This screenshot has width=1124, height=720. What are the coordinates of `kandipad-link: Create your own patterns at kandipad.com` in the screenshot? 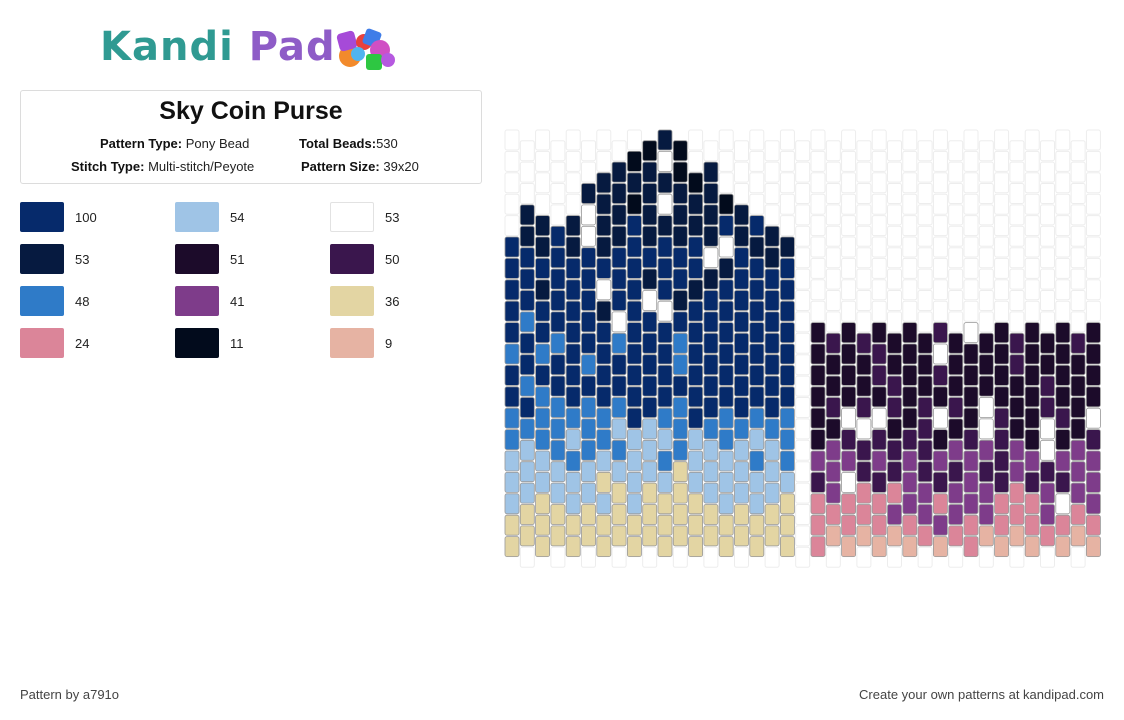 It's located at (981, 694).